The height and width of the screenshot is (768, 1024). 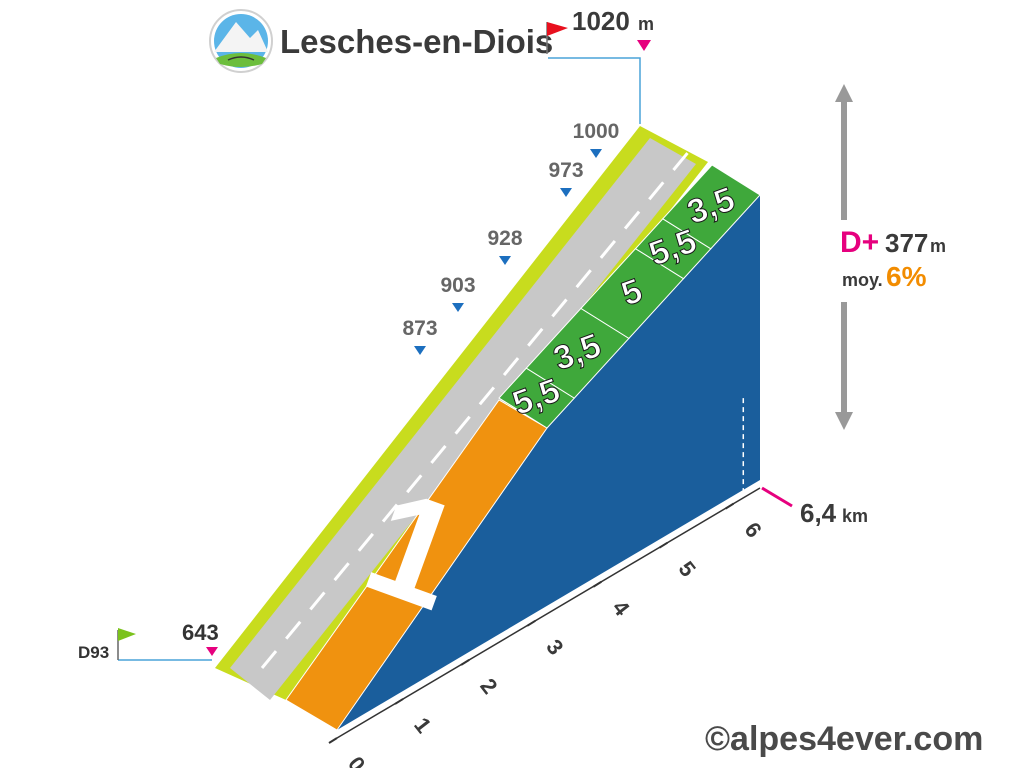 I want to click on summit-flag, so click(x=557, y=29).